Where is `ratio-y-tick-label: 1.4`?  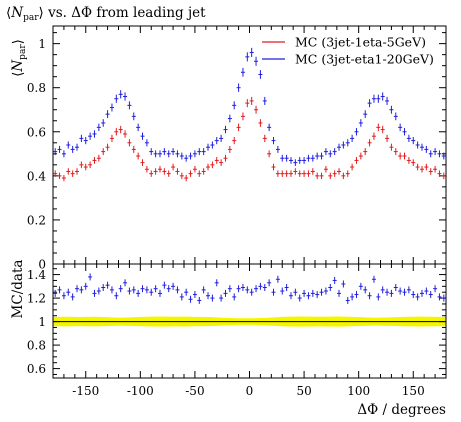
ratio-y-tick-label: 1.4 is located at coordinates (36, 275).